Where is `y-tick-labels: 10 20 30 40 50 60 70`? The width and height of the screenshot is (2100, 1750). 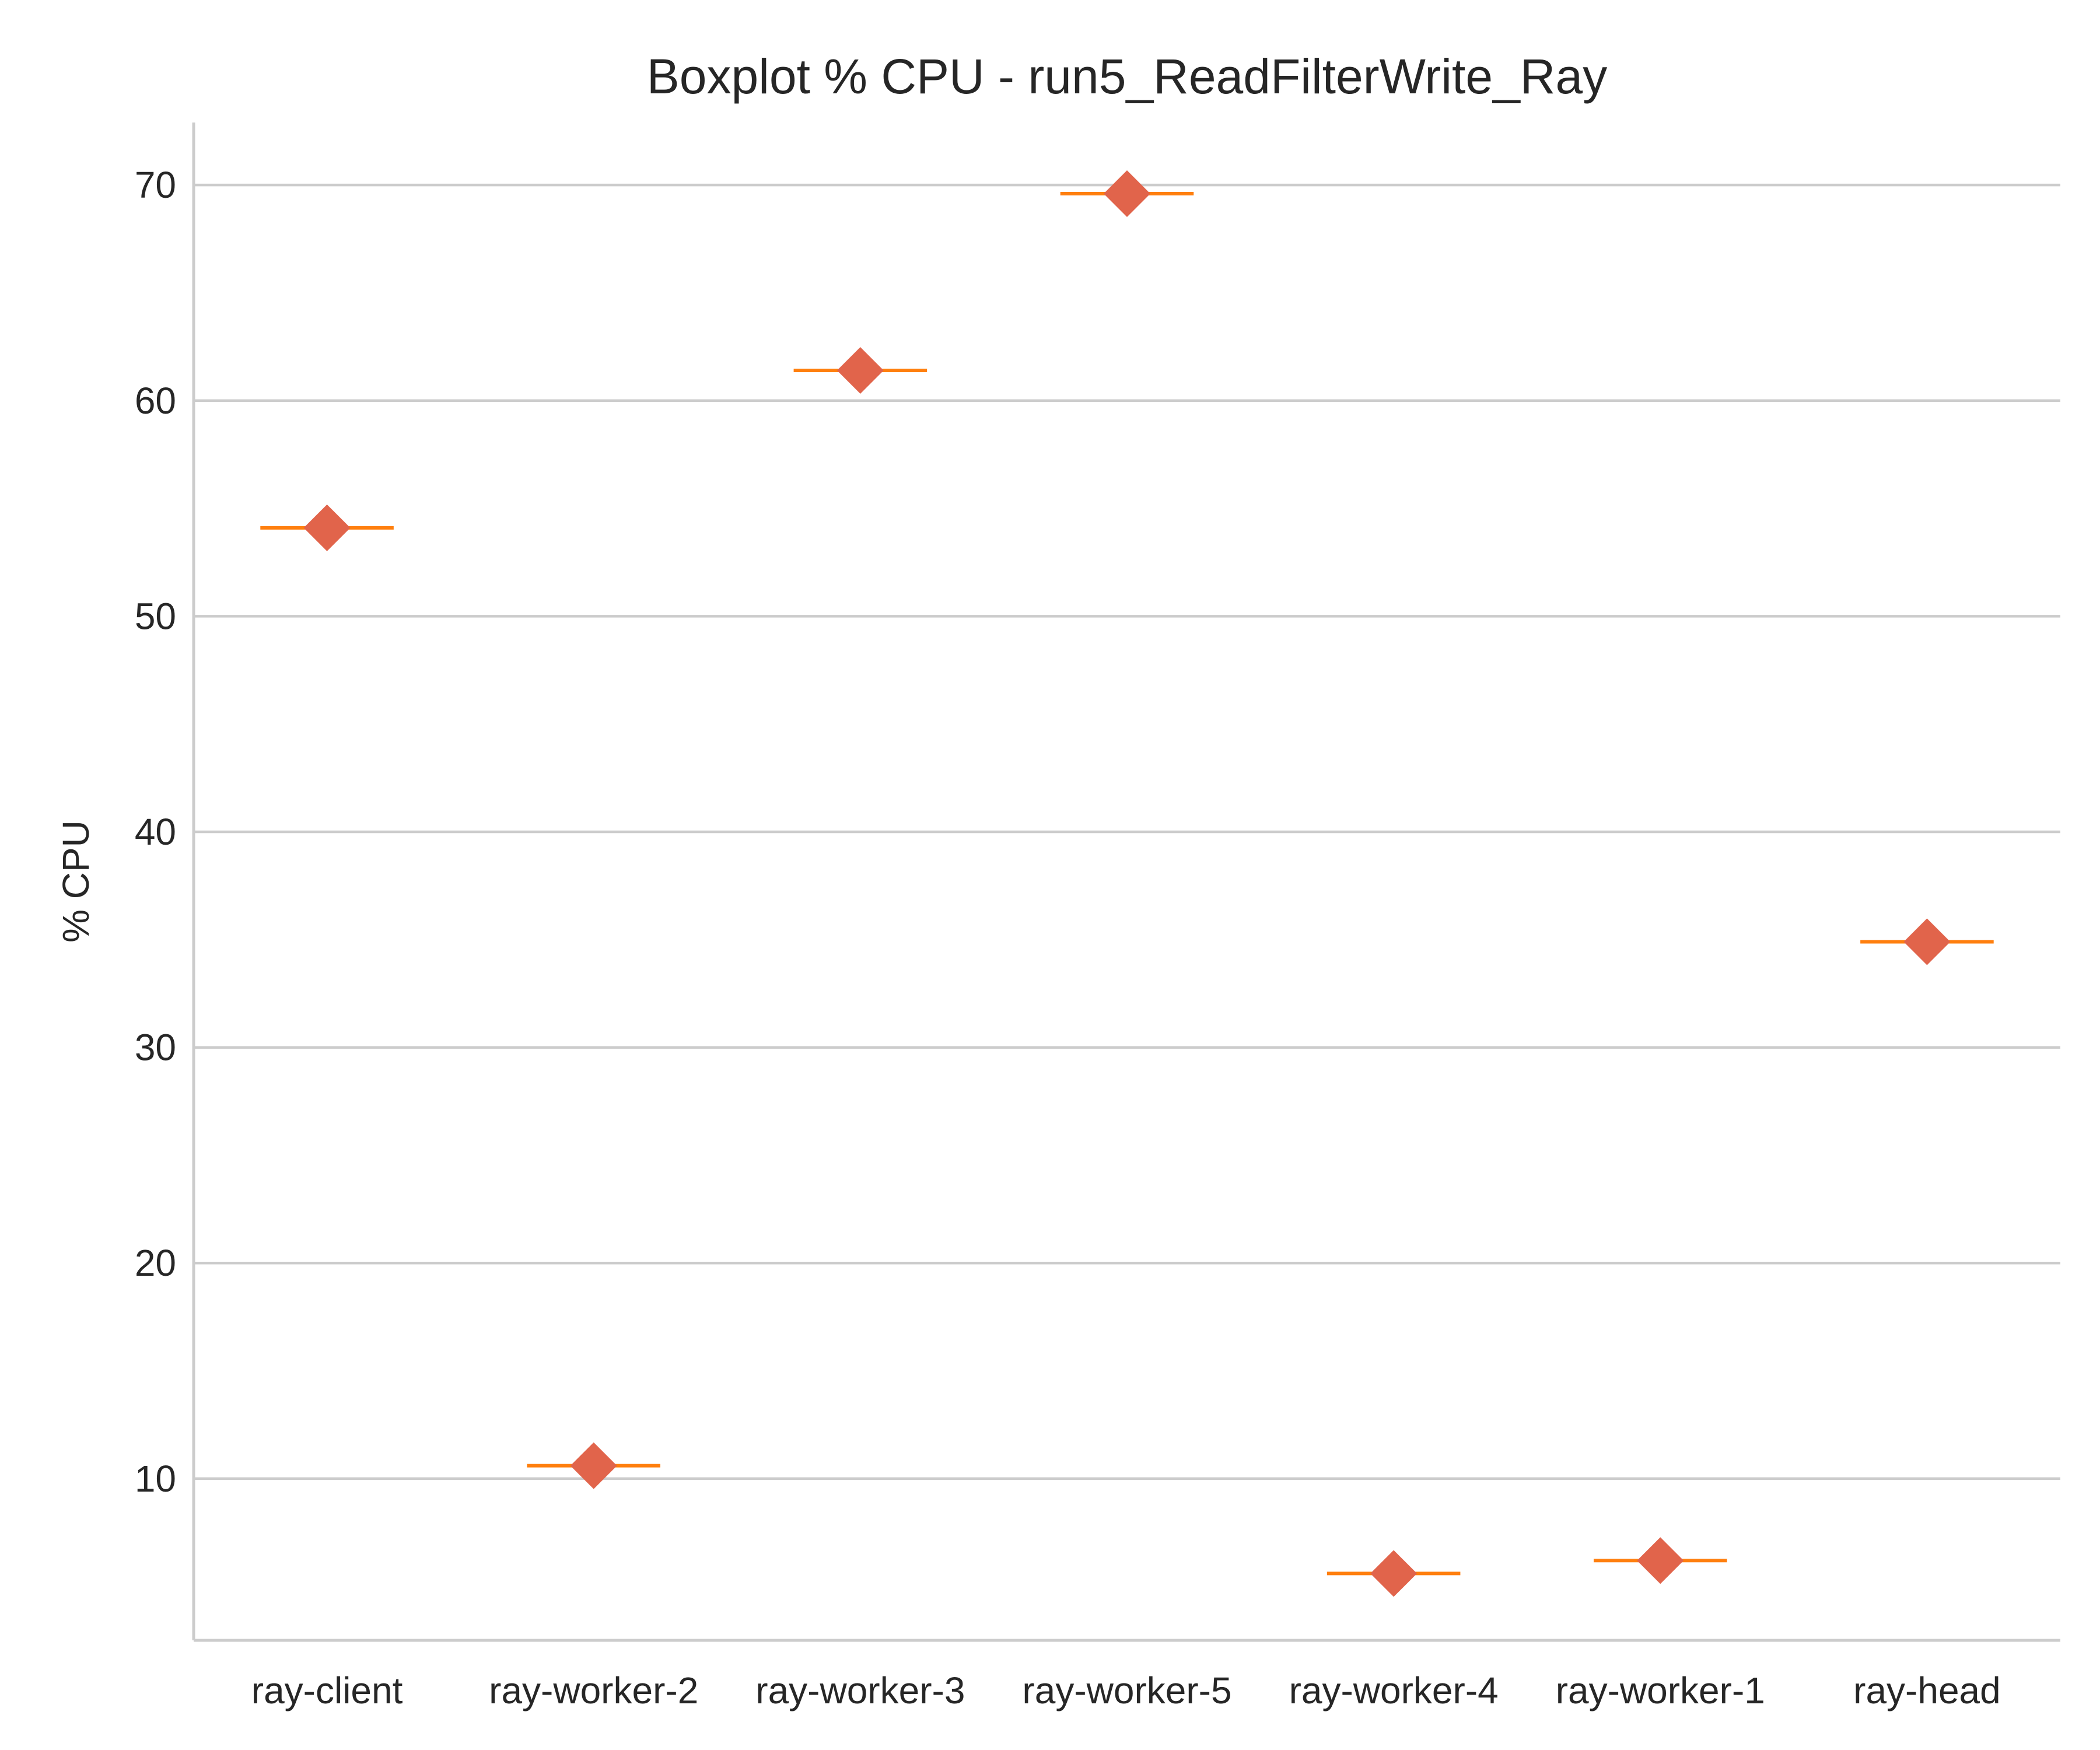
y-tick-labels: 10 20 30 40 50 60 70 is located at coordinates (155, 832).